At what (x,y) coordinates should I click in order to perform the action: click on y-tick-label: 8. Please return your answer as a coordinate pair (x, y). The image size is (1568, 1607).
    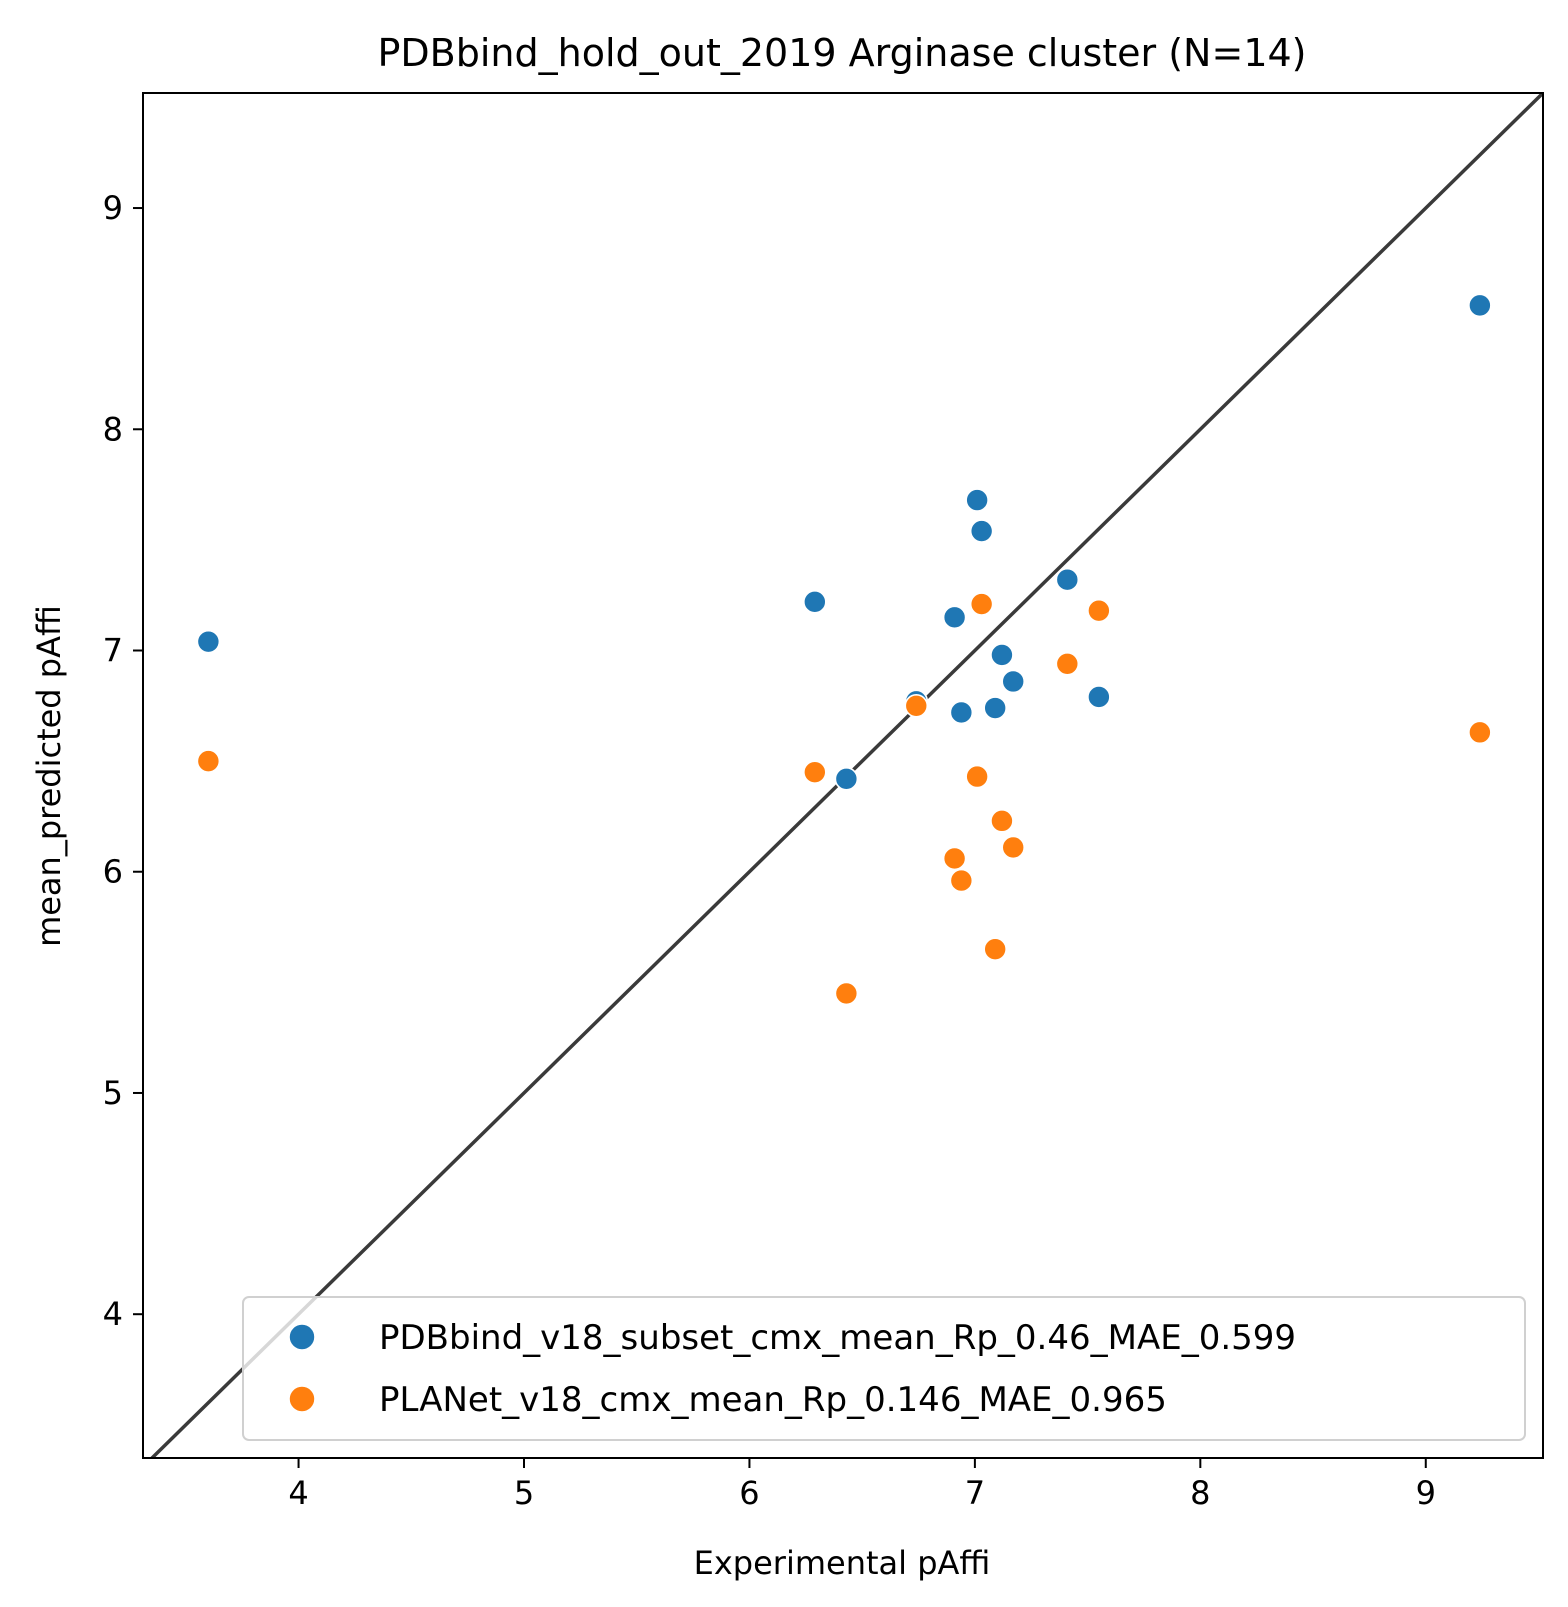
    Looking at the image, I should click on (113, 429).